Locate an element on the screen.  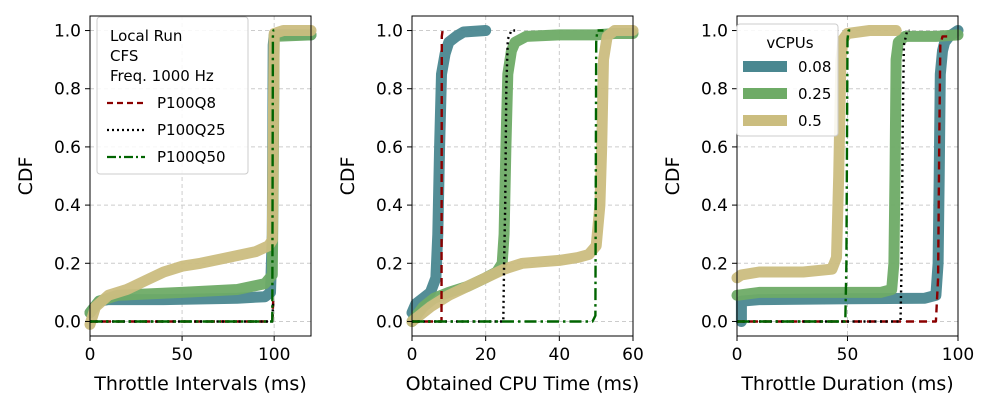
legend-label-p100q8: P100Q8 is located at coordinates (186, 103).